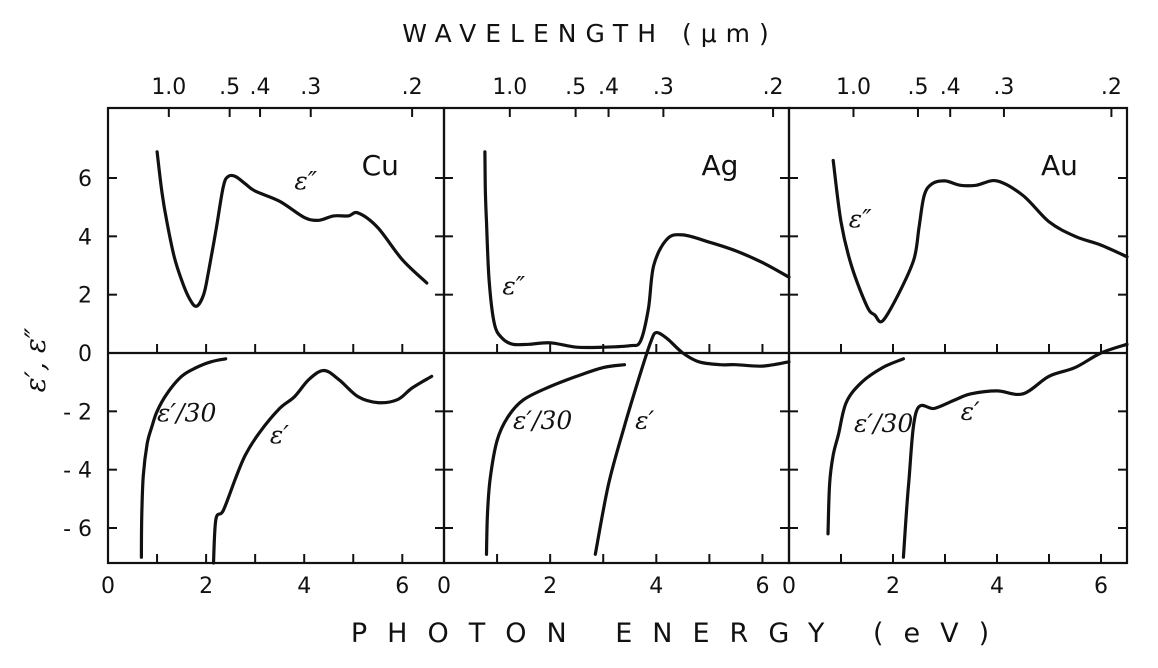 The height and width of the screenshot is (668, 1158). What do you see at coordinates (692, 443) in the screenshot?
I see `curve-ag-eps1` at bounding box center [692, 443].